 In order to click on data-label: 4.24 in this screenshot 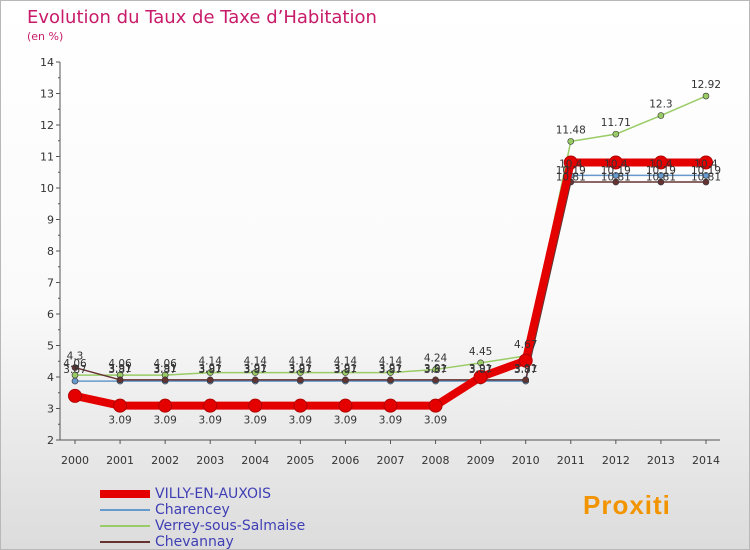, I will do `click(436, 358)`.